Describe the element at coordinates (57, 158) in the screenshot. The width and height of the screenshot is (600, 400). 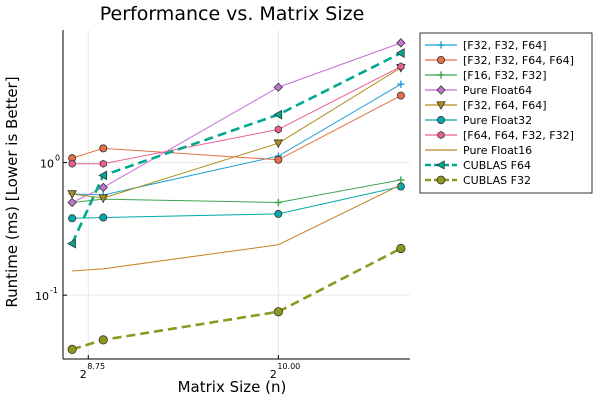
I see `svg-text: 0` at that location.